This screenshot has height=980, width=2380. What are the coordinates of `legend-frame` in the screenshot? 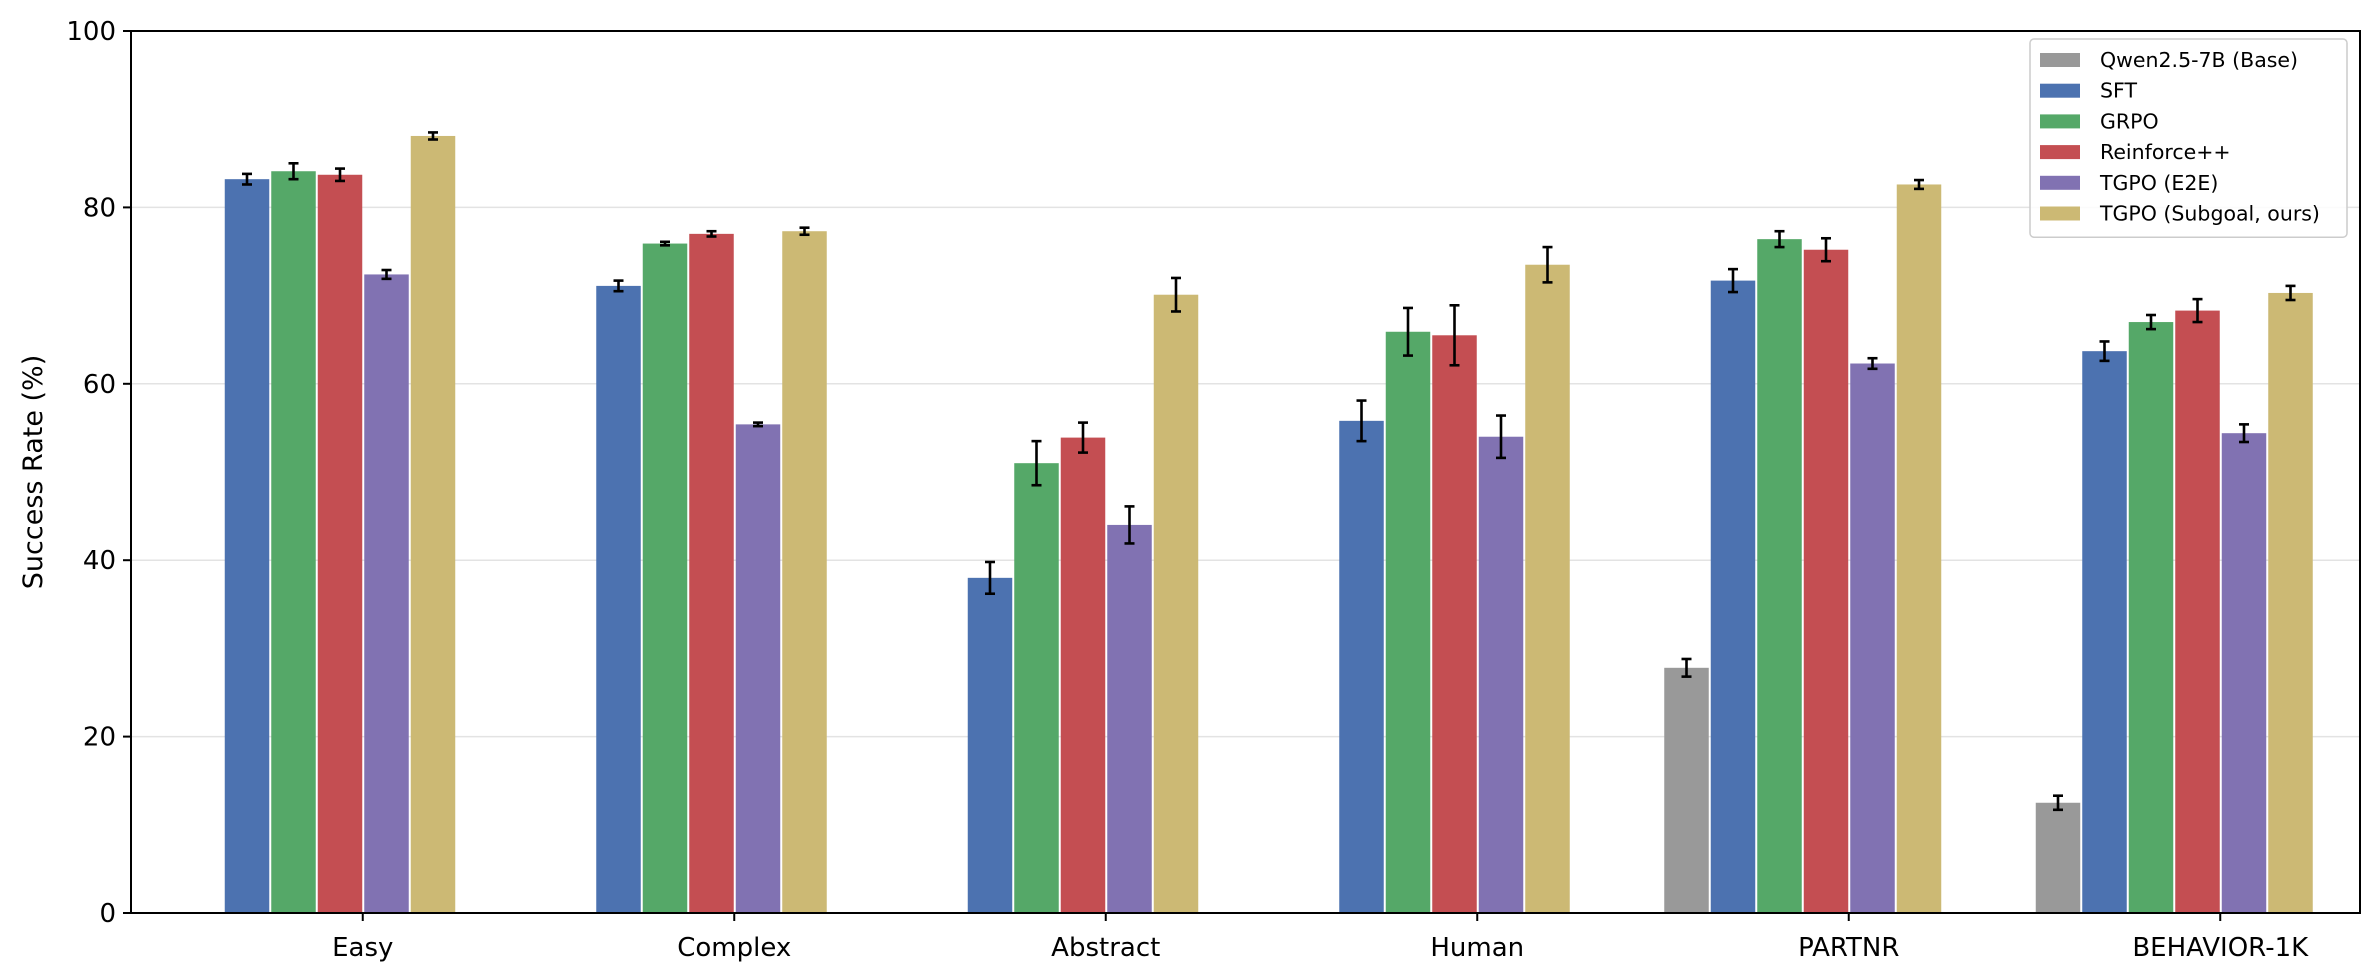 It's located at (2188, 138).